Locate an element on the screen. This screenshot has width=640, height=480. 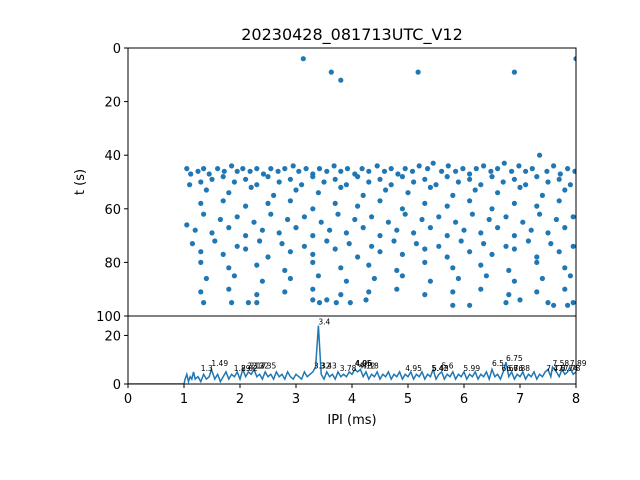
bottom-y-ticks: 0 20 is located at coordinates (116, 361).